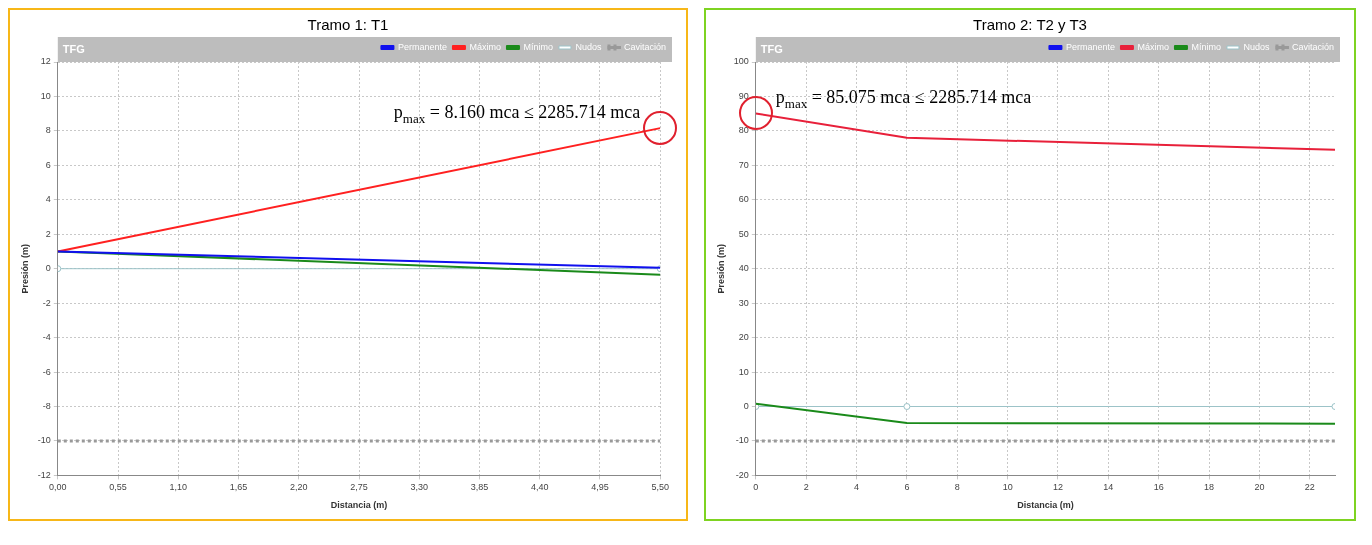 The image size is (1372, 545). I want to click on y-tick-label: 70, so click(743, 164).